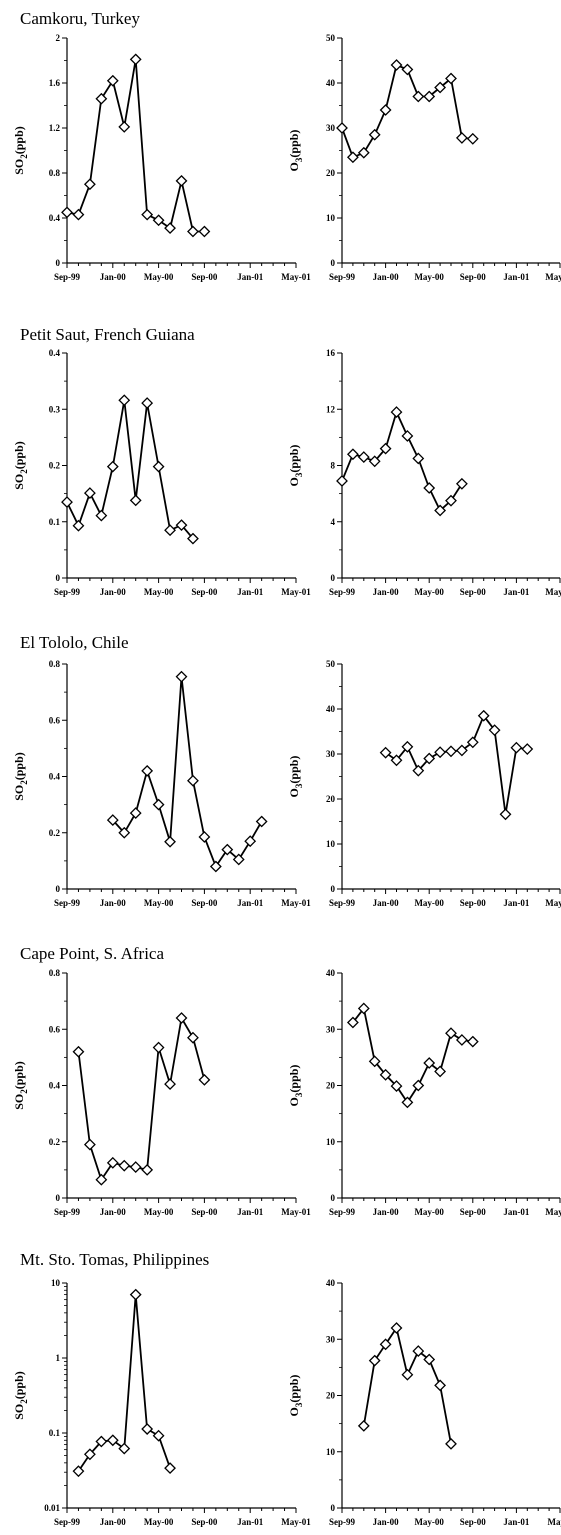 The height and width of the screenshot is (1535, 561). What do you see at coordinates (55, 173) in the screenshot?
I see `y-tick-label: 0.8` at bounding box center [55, 173].